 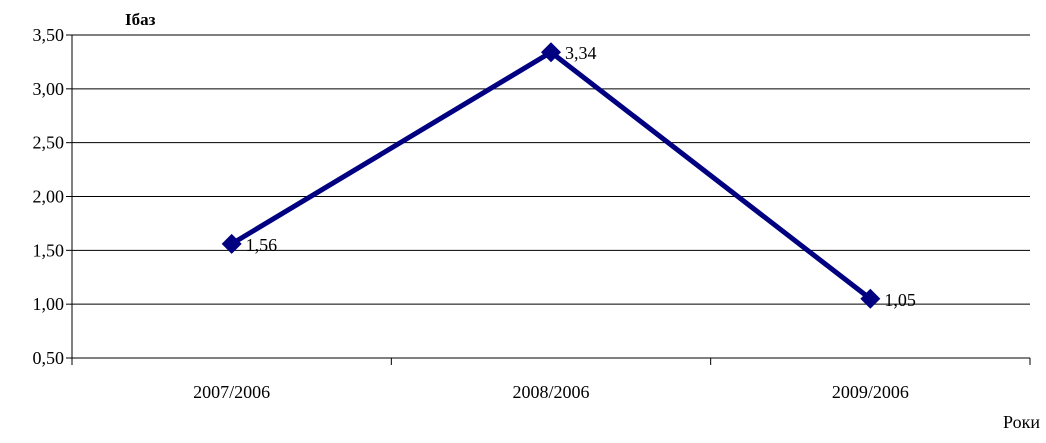 What do you see at coordinates (49, 35) in the screenshot?
I see `y-tick-label: 3,50` at bounding box center [49, 35].